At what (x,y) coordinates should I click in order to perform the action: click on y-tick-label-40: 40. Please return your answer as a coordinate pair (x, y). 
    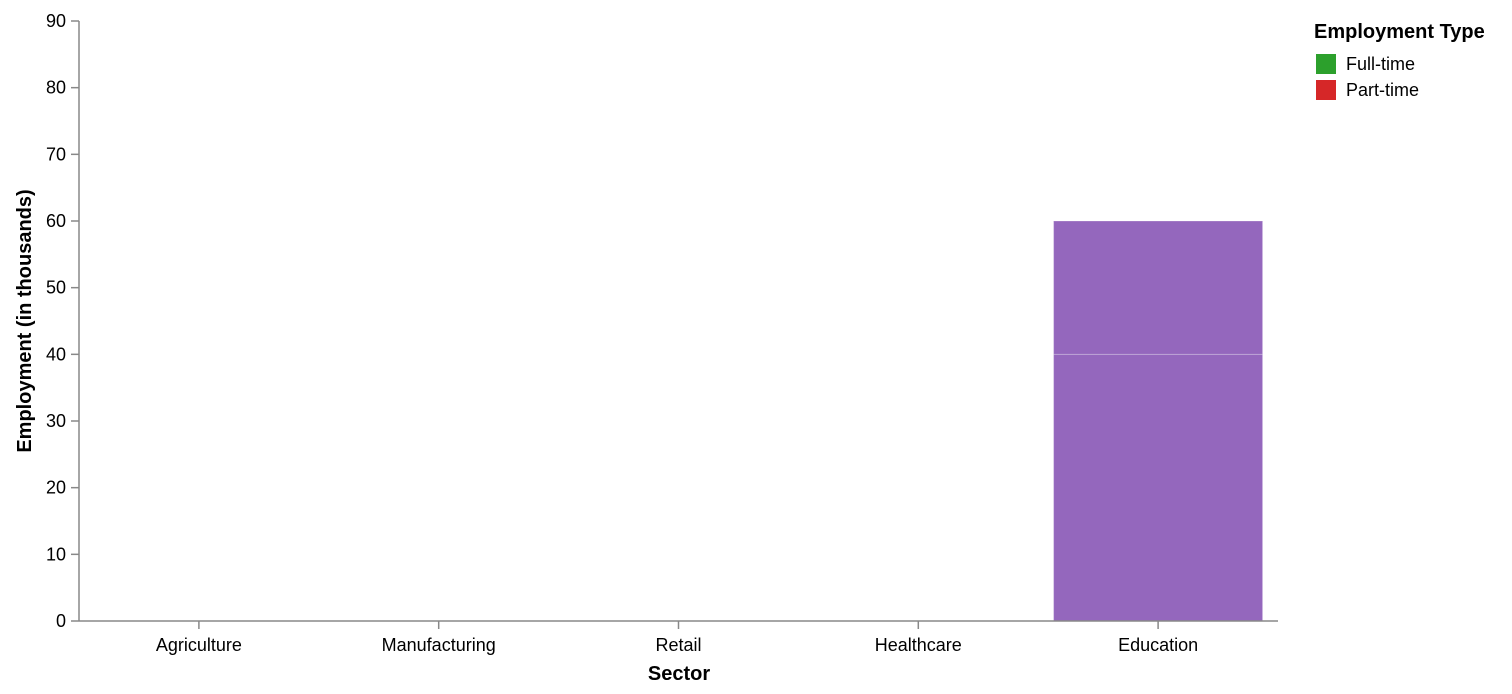
    Looking at the image, I should click on (56, 354).